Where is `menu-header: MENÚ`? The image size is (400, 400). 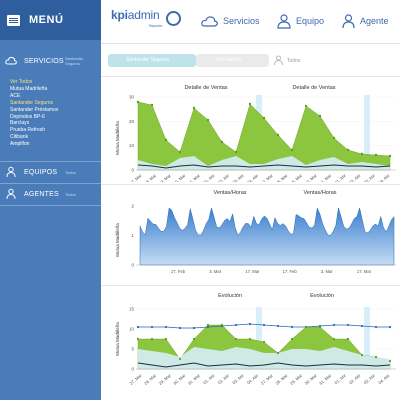
menu-header: MENÚ is located at coordinates (50, 20).